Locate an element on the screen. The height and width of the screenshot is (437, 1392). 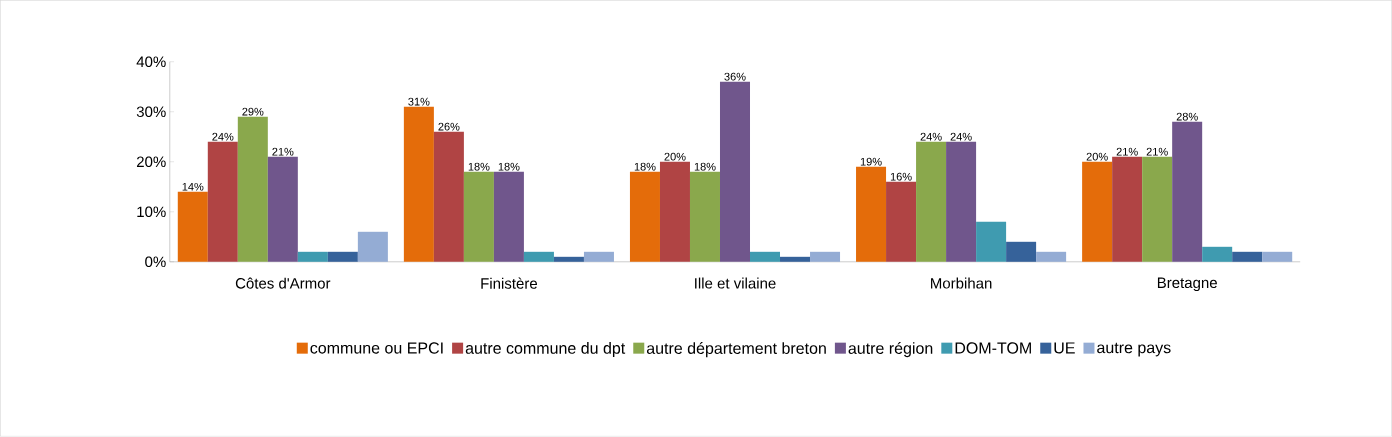
x-tick-label: Morbihan is located at coordinates (961, 283).